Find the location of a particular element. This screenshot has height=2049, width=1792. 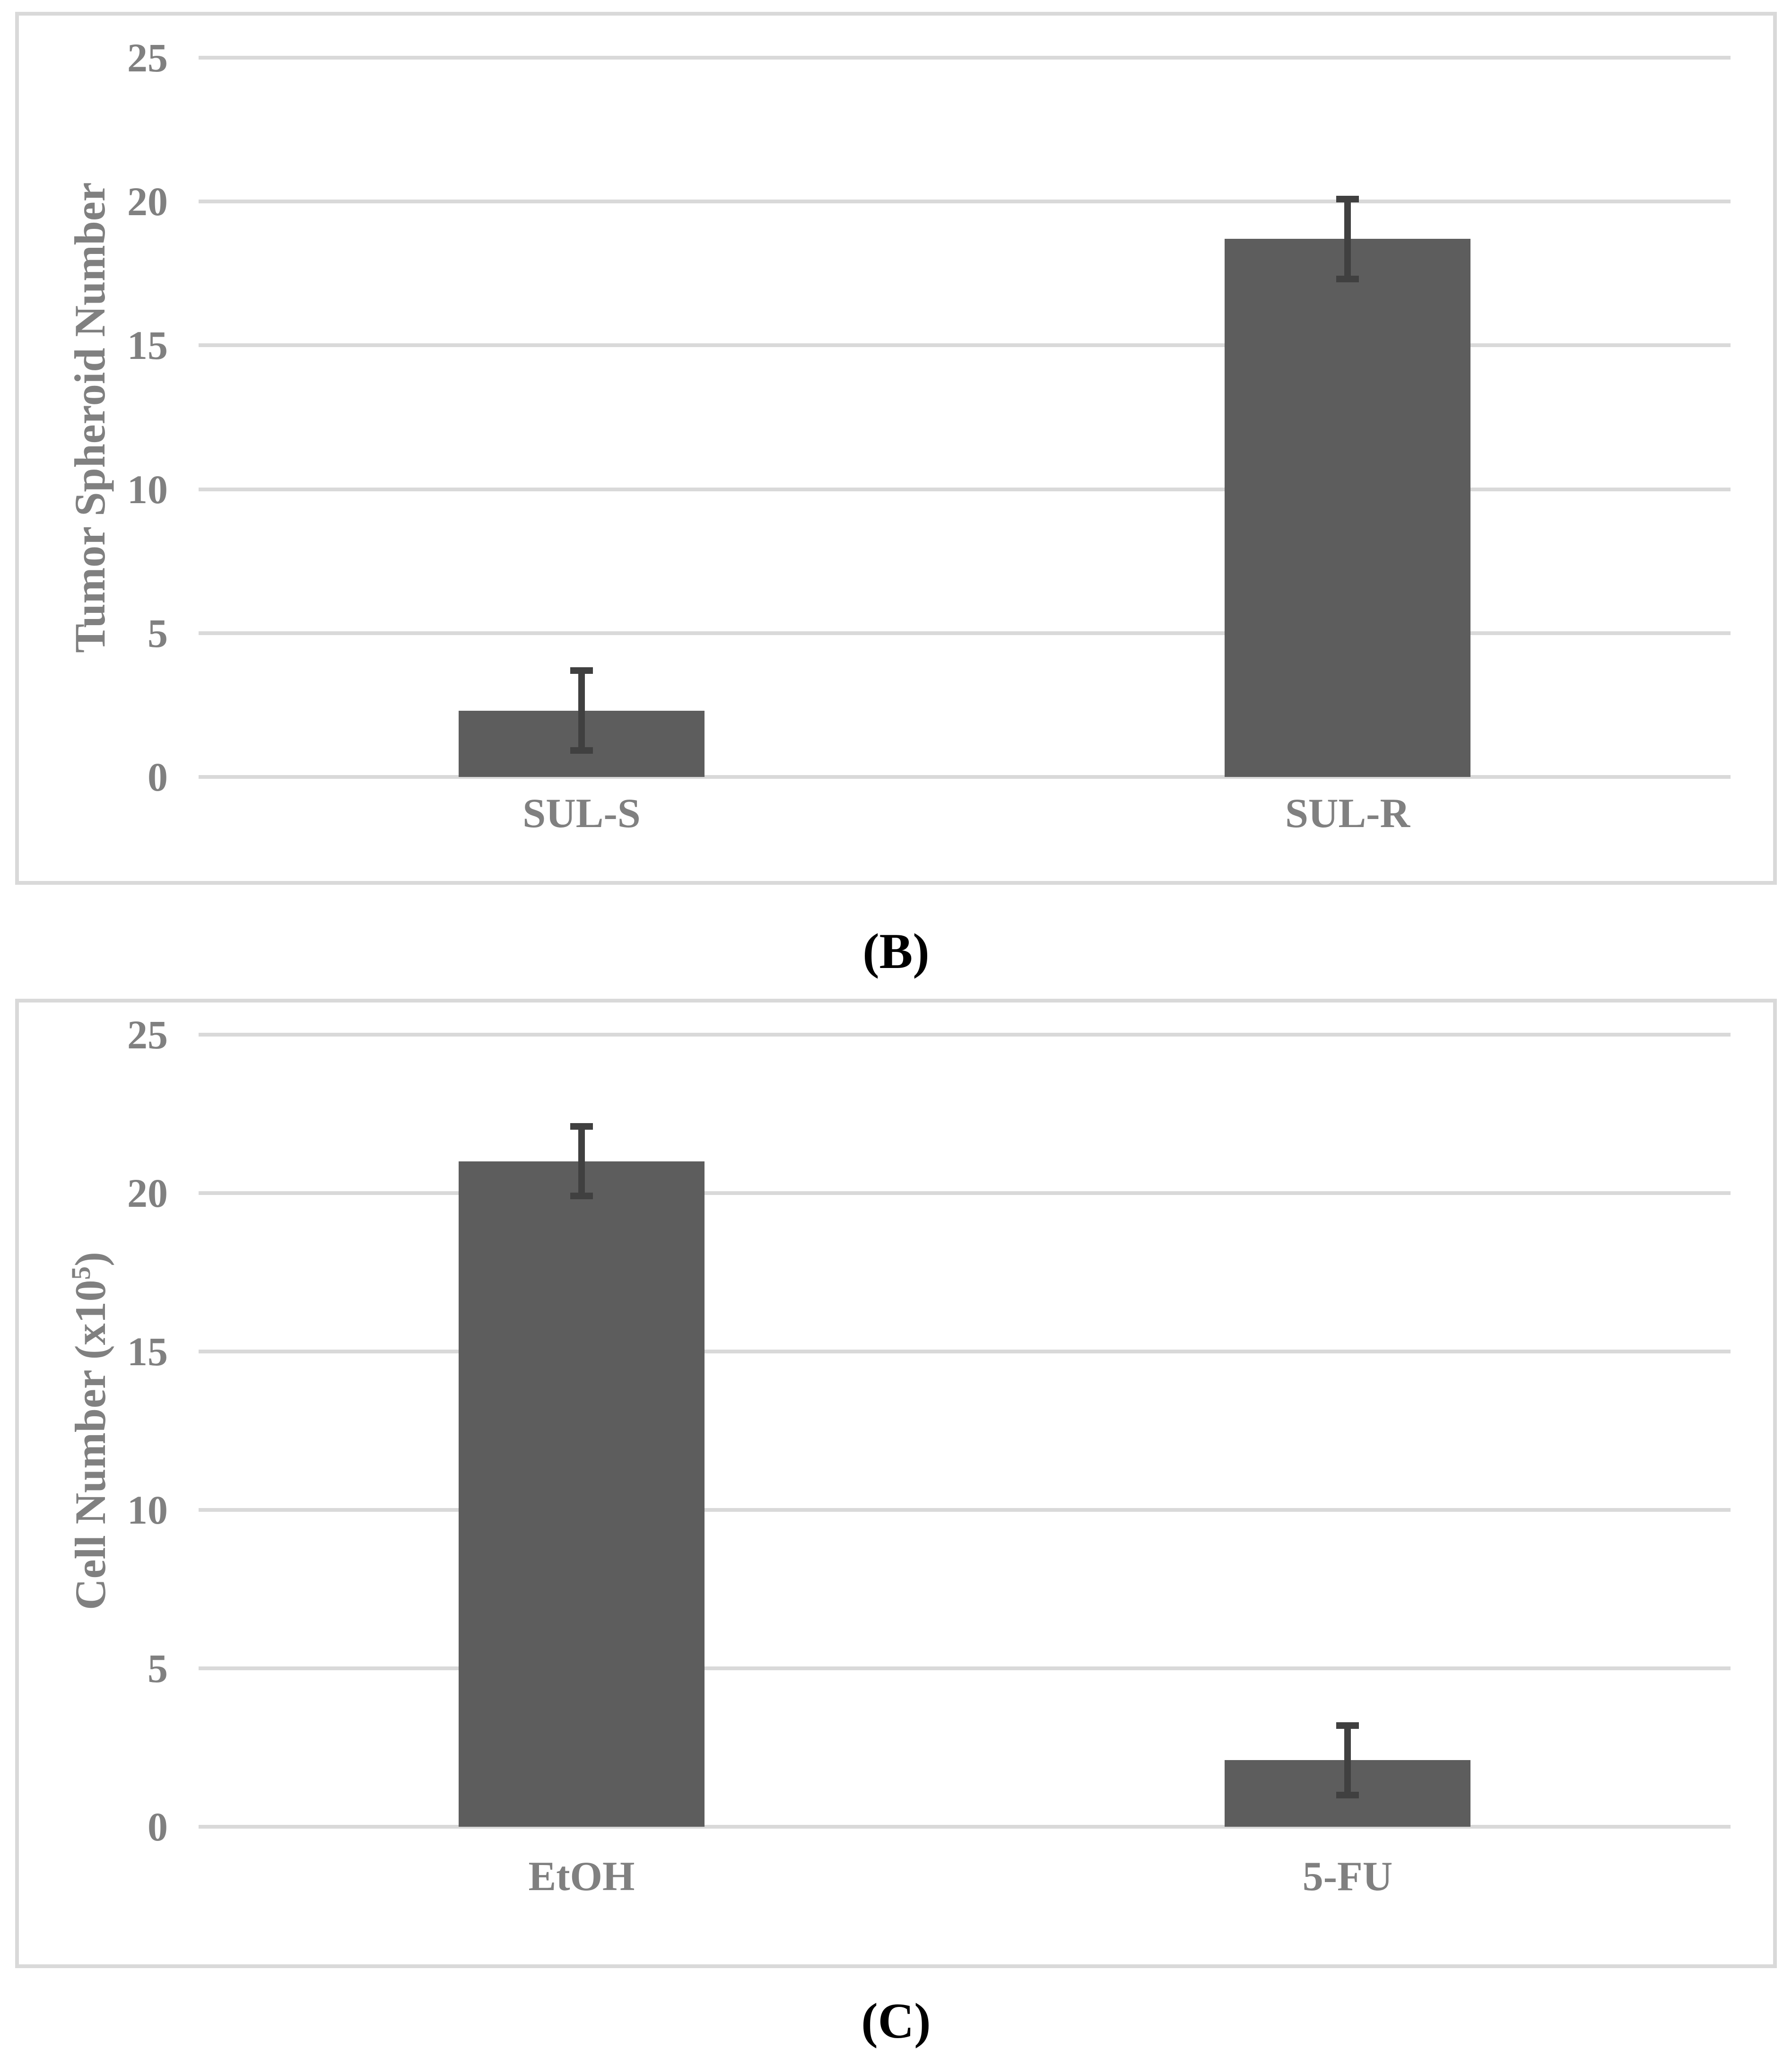

panel-label-b-text: (B) is located at coordinates (896, 952).